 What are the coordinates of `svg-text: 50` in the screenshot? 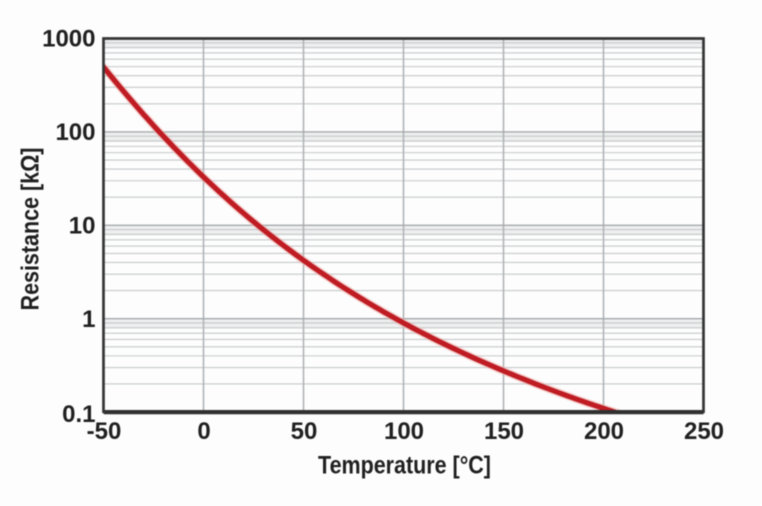 It's located at (304, 431).